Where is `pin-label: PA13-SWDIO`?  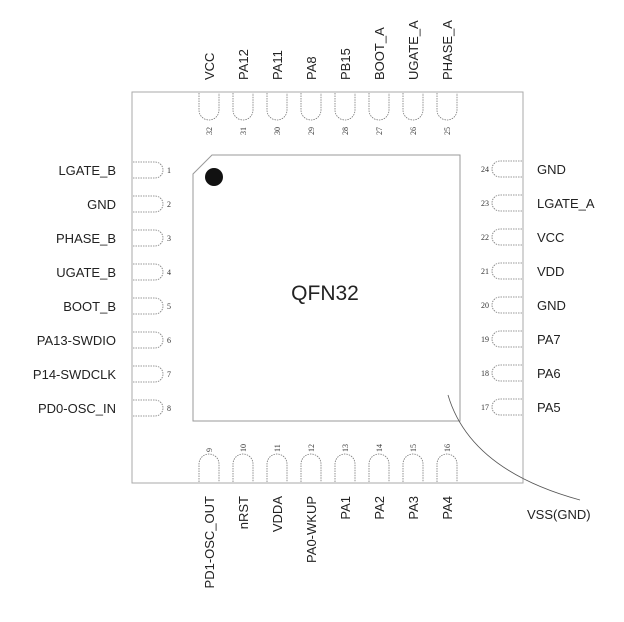 pin-label: PA13-SWDIO is located at coordinates (76, 340).